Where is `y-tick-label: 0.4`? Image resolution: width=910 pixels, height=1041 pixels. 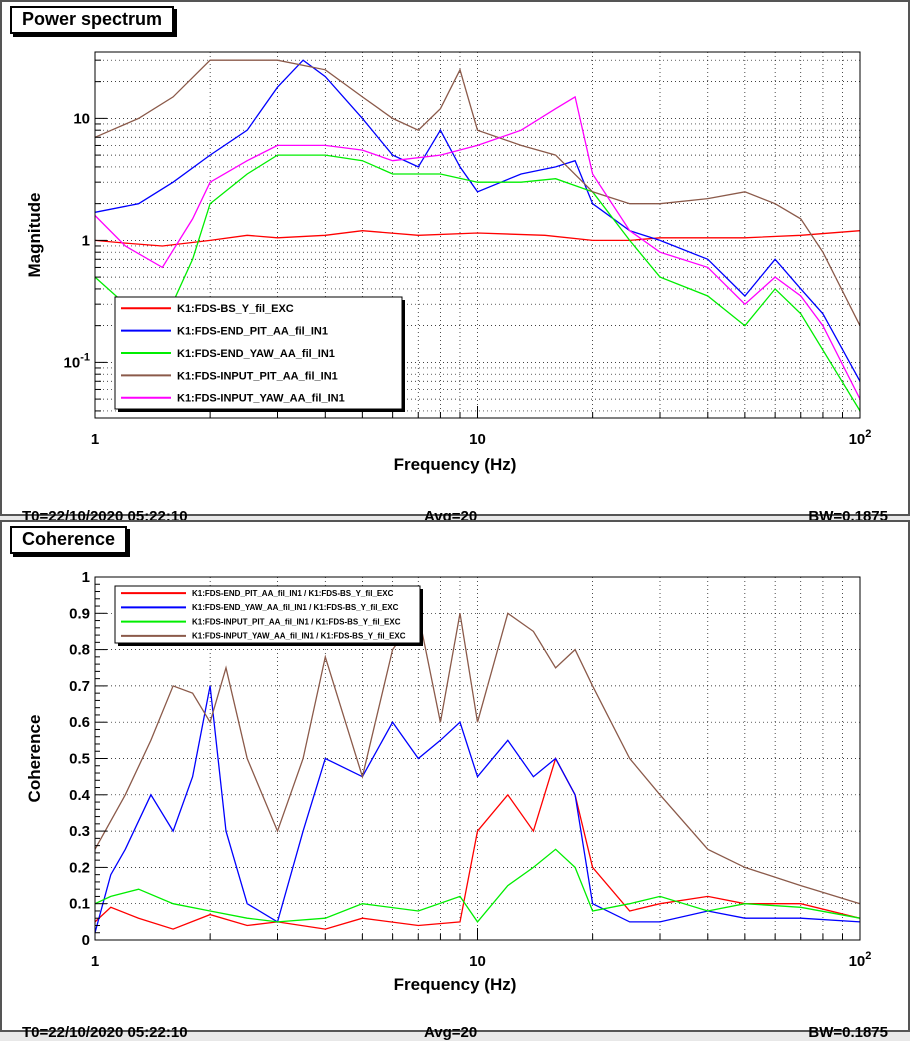
y-tick-label: 0.4 is located at coordinates (80, 795).